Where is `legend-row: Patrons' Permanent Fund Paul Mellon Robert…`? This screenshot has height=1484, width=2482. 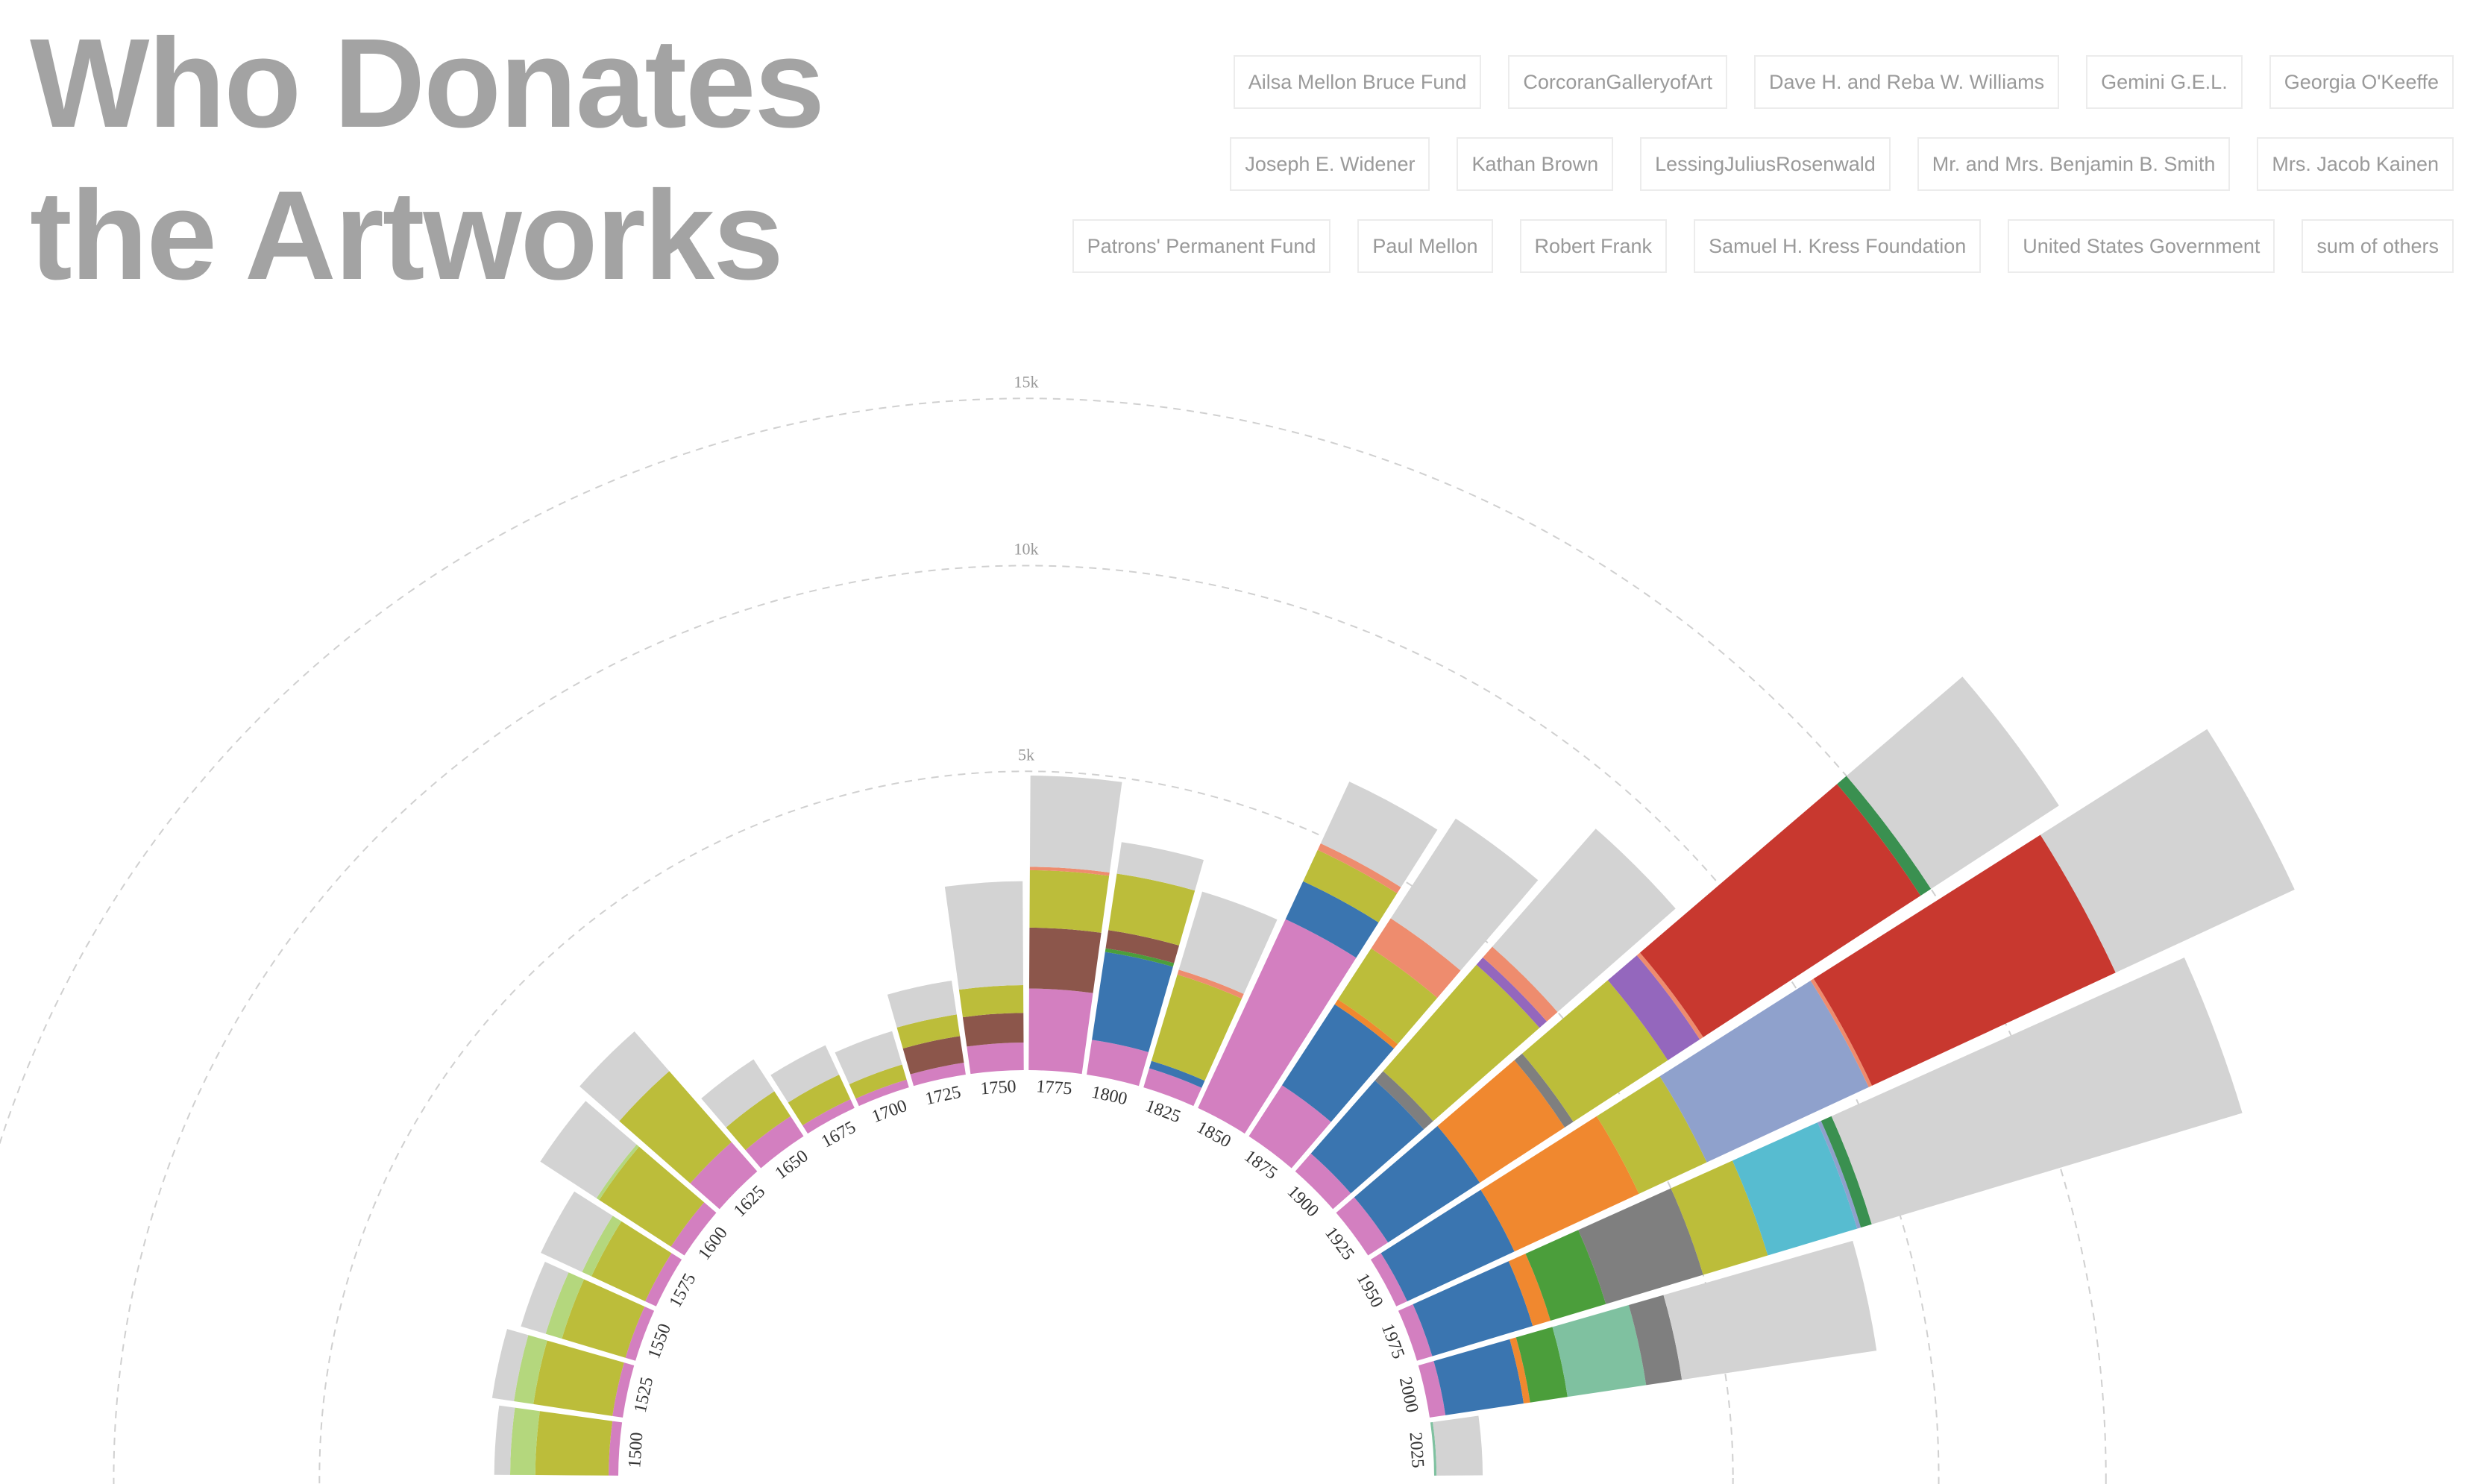 legend-row: Patrons' Permanent Fund Paul Mellon Robert… is located at coordinates (1763, 246).